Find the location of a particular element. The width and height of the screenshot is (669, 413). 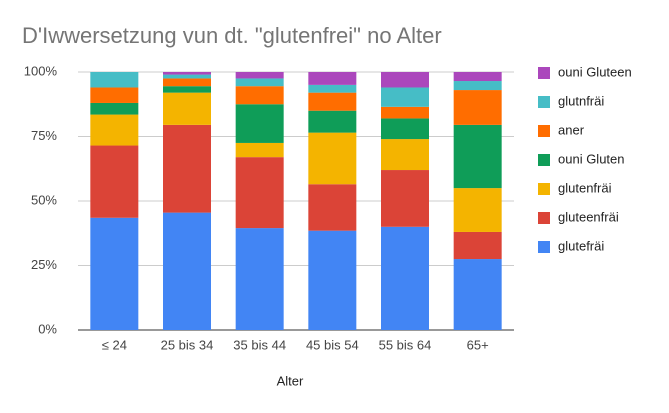

x-tick-label: ≤ 24 is located at coordinates (114, 344).